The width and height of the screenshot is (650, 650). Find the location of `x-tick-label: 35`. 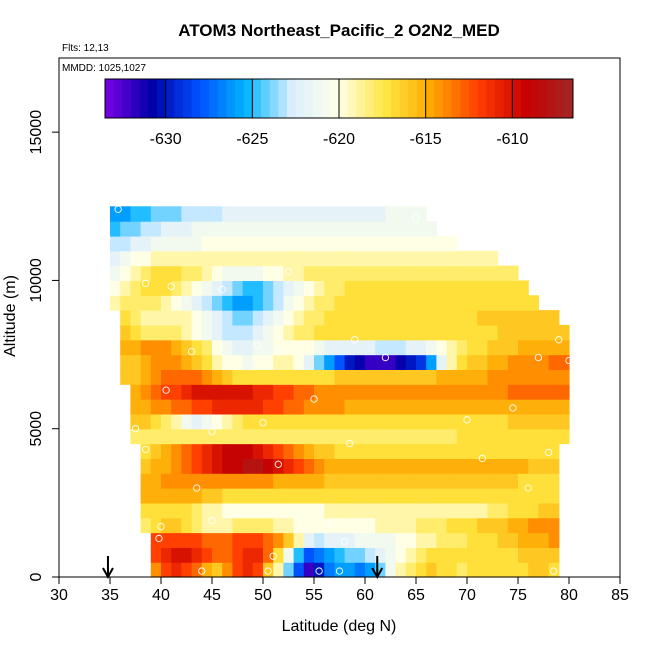

x-tick-label: 35 is located at coordinates (110, 595).